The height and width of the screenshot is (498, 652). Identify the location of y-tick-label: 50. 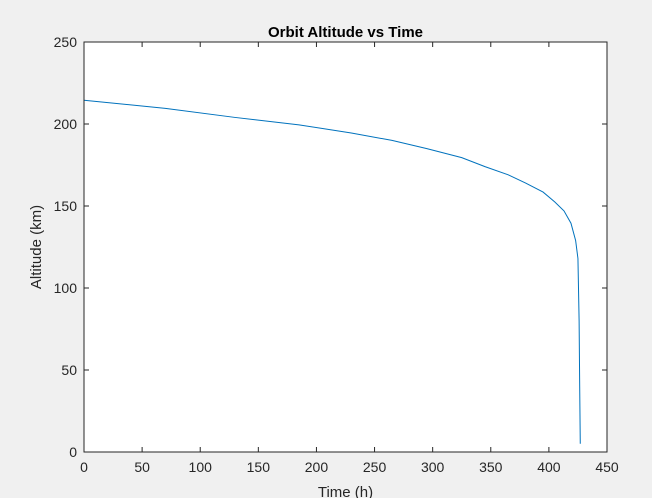
(69, 370).